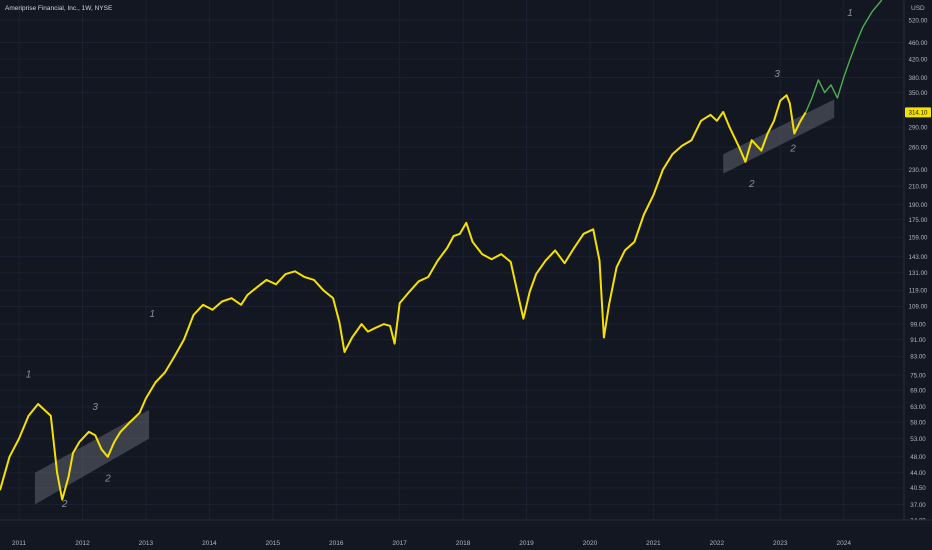  I want to click on time-tick-label: 2023, so click(780, 543).